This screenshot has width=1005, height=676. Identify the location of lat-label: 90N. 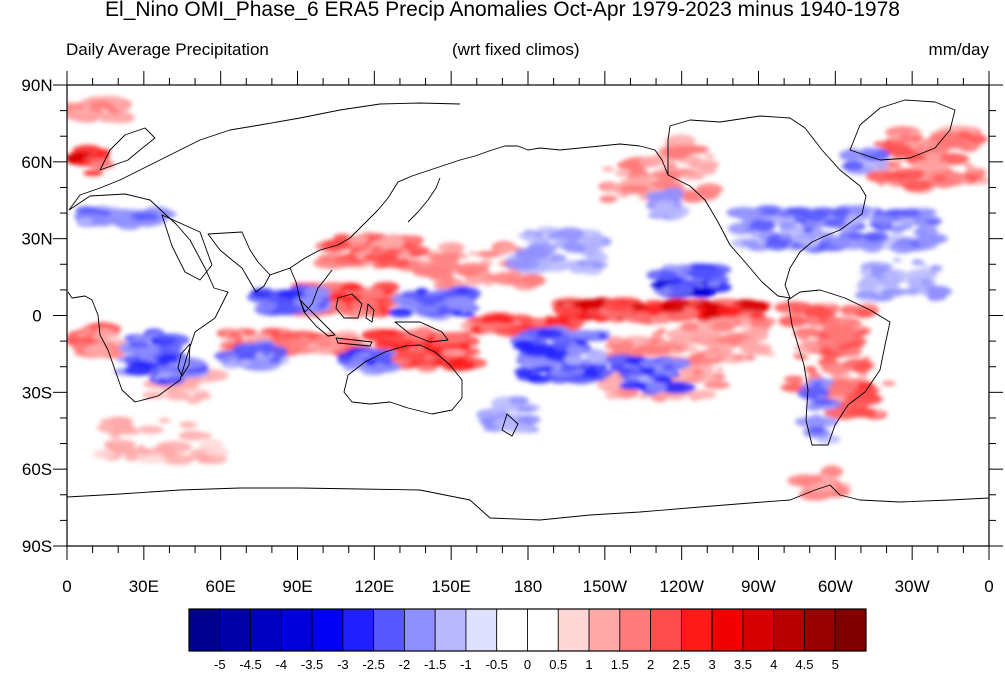
(36, 85).